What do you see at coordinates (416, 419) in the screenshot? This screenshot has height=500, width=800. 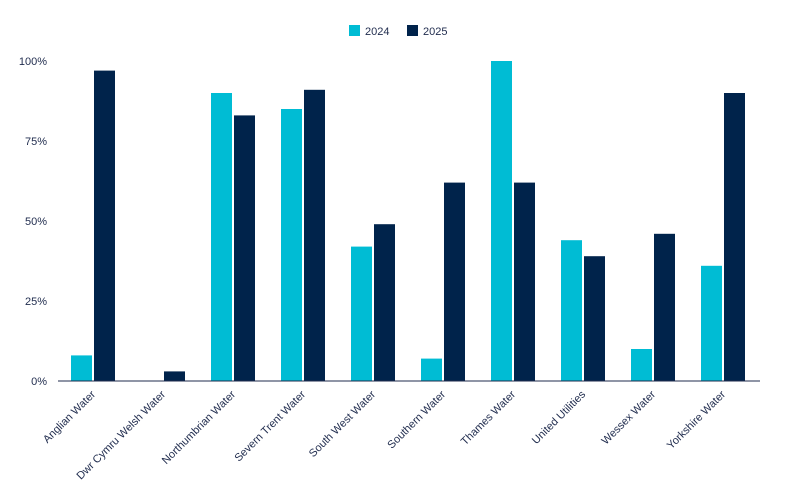 I see `x-tick-label: Southern Water` at bounding box center [416, 419].